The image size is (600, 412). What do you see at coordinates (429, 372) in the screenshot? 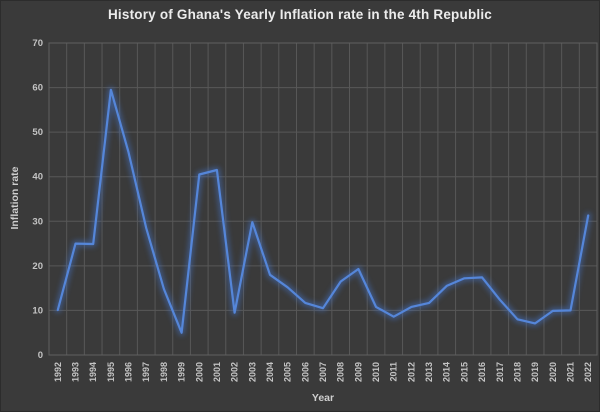
I see `x-tick-label: 2013` at bounding box center [429, 372].